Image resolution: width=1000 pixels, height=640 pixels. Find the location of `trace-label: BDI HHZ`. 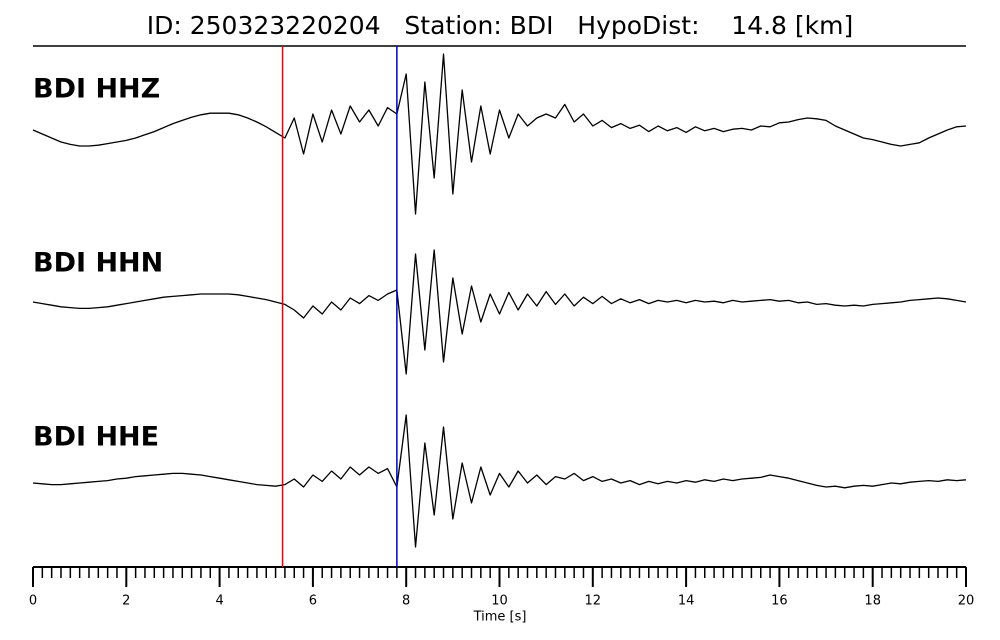

trace-label: BDI HHZ is located at coordinates (96, 89).